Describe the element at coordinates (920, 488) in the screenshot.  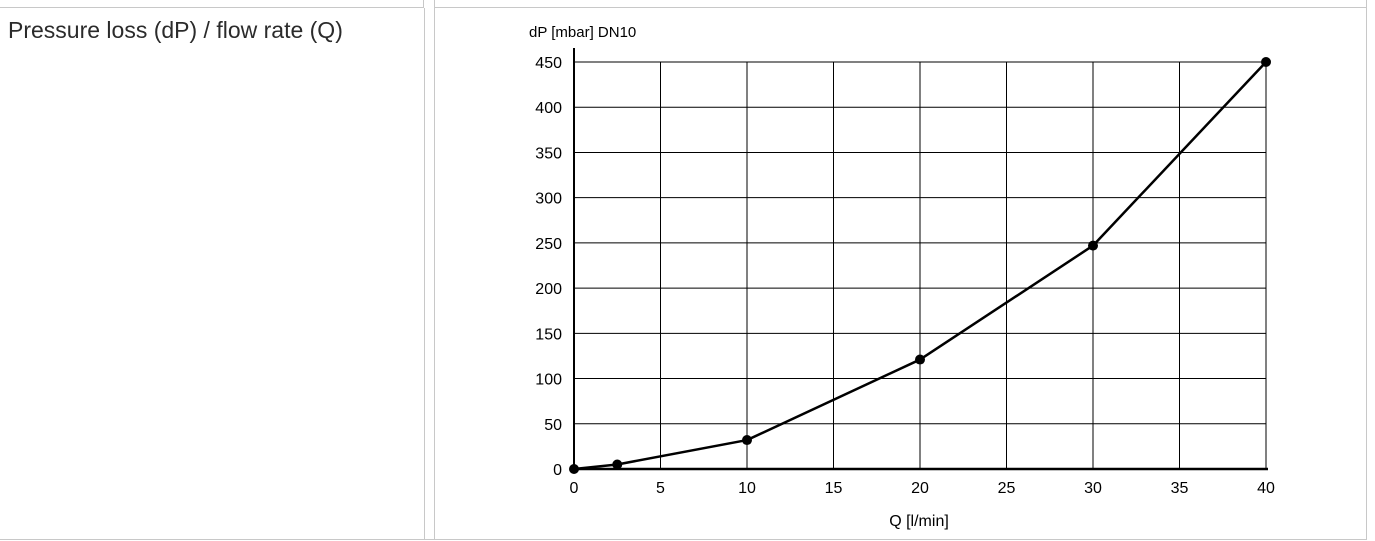
I see `x-tick-label: 20` at that location.